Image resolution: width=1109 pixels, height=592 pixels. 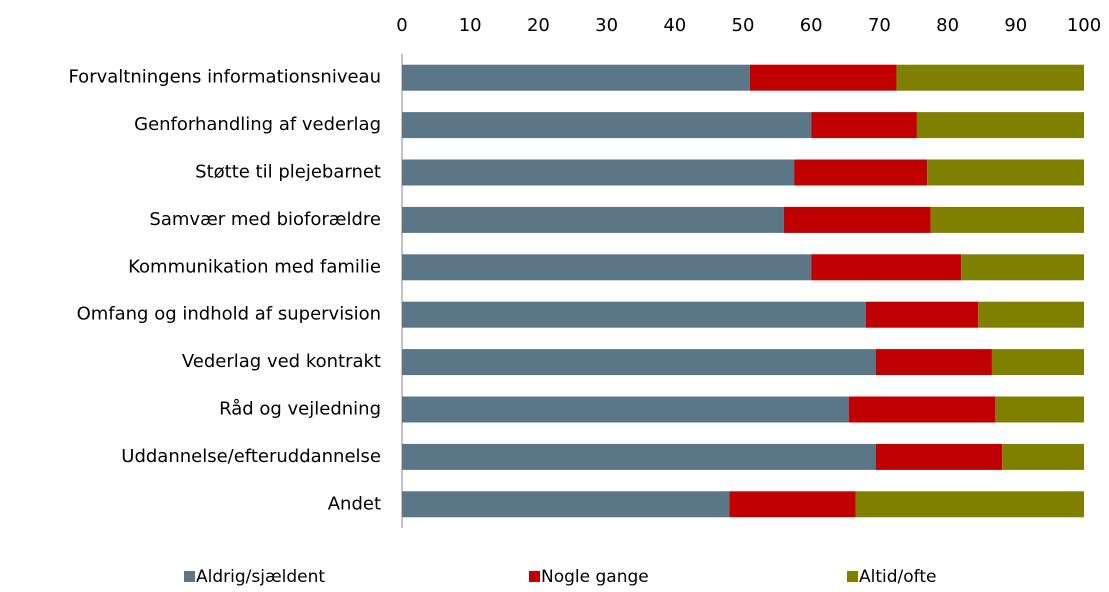 I want to click on x-tick-label: 30, so click(x=606, y=25).